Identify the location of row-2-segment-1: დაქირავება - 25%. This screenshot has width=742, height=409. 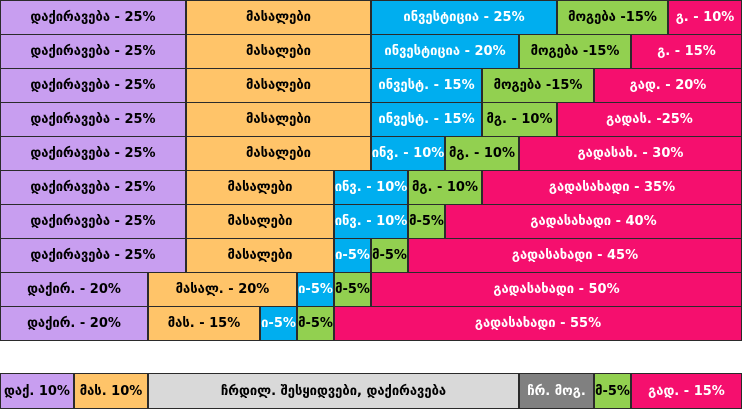
(93, 51).